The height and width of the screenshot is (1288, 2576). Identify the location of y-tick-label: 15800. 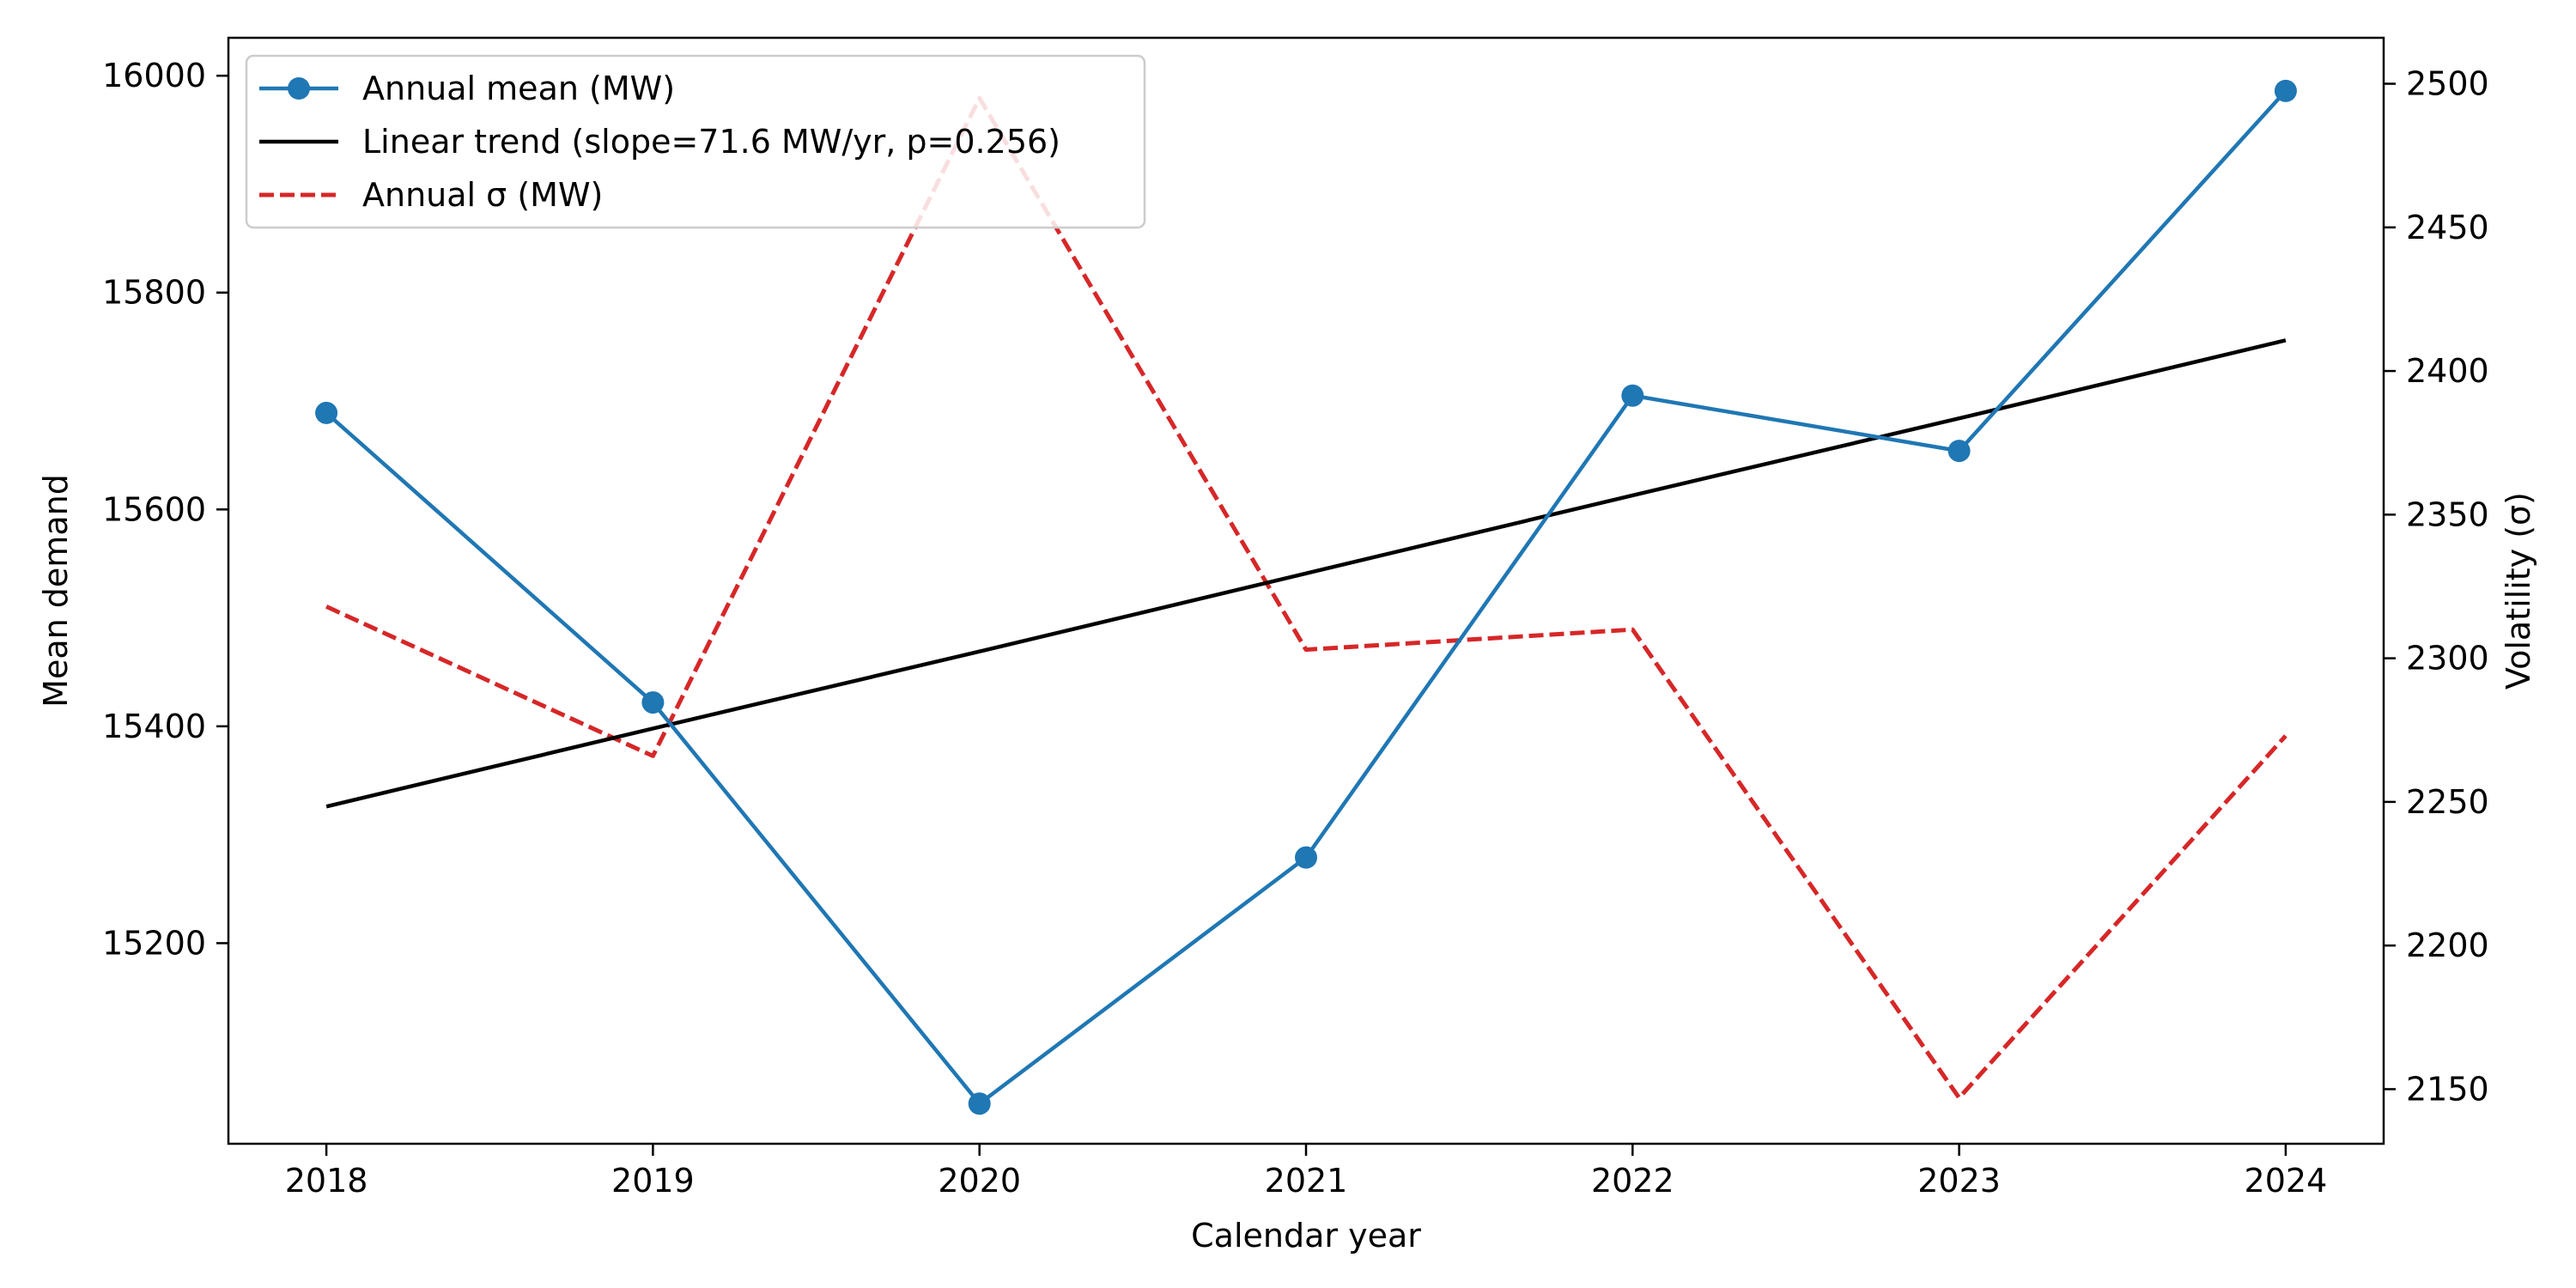
(154, 293).